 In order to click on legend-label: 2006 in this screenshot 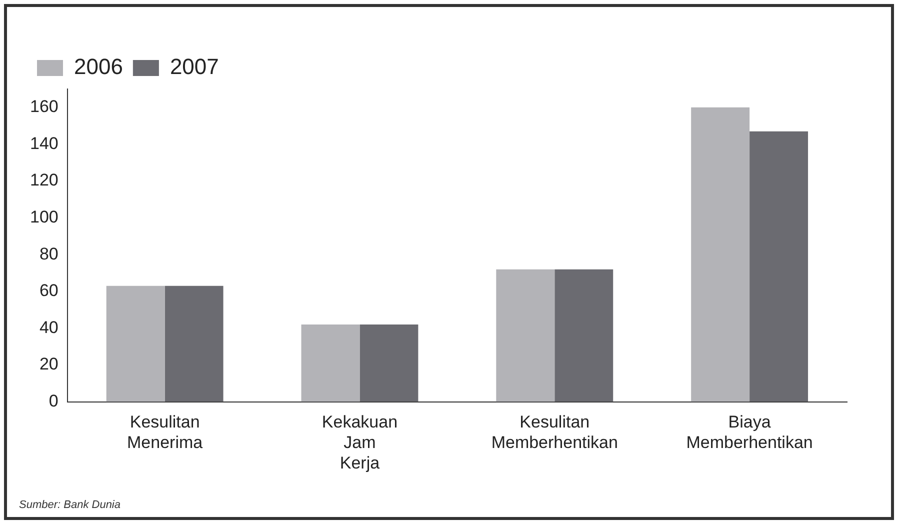, I will do `click(98, 67)`.